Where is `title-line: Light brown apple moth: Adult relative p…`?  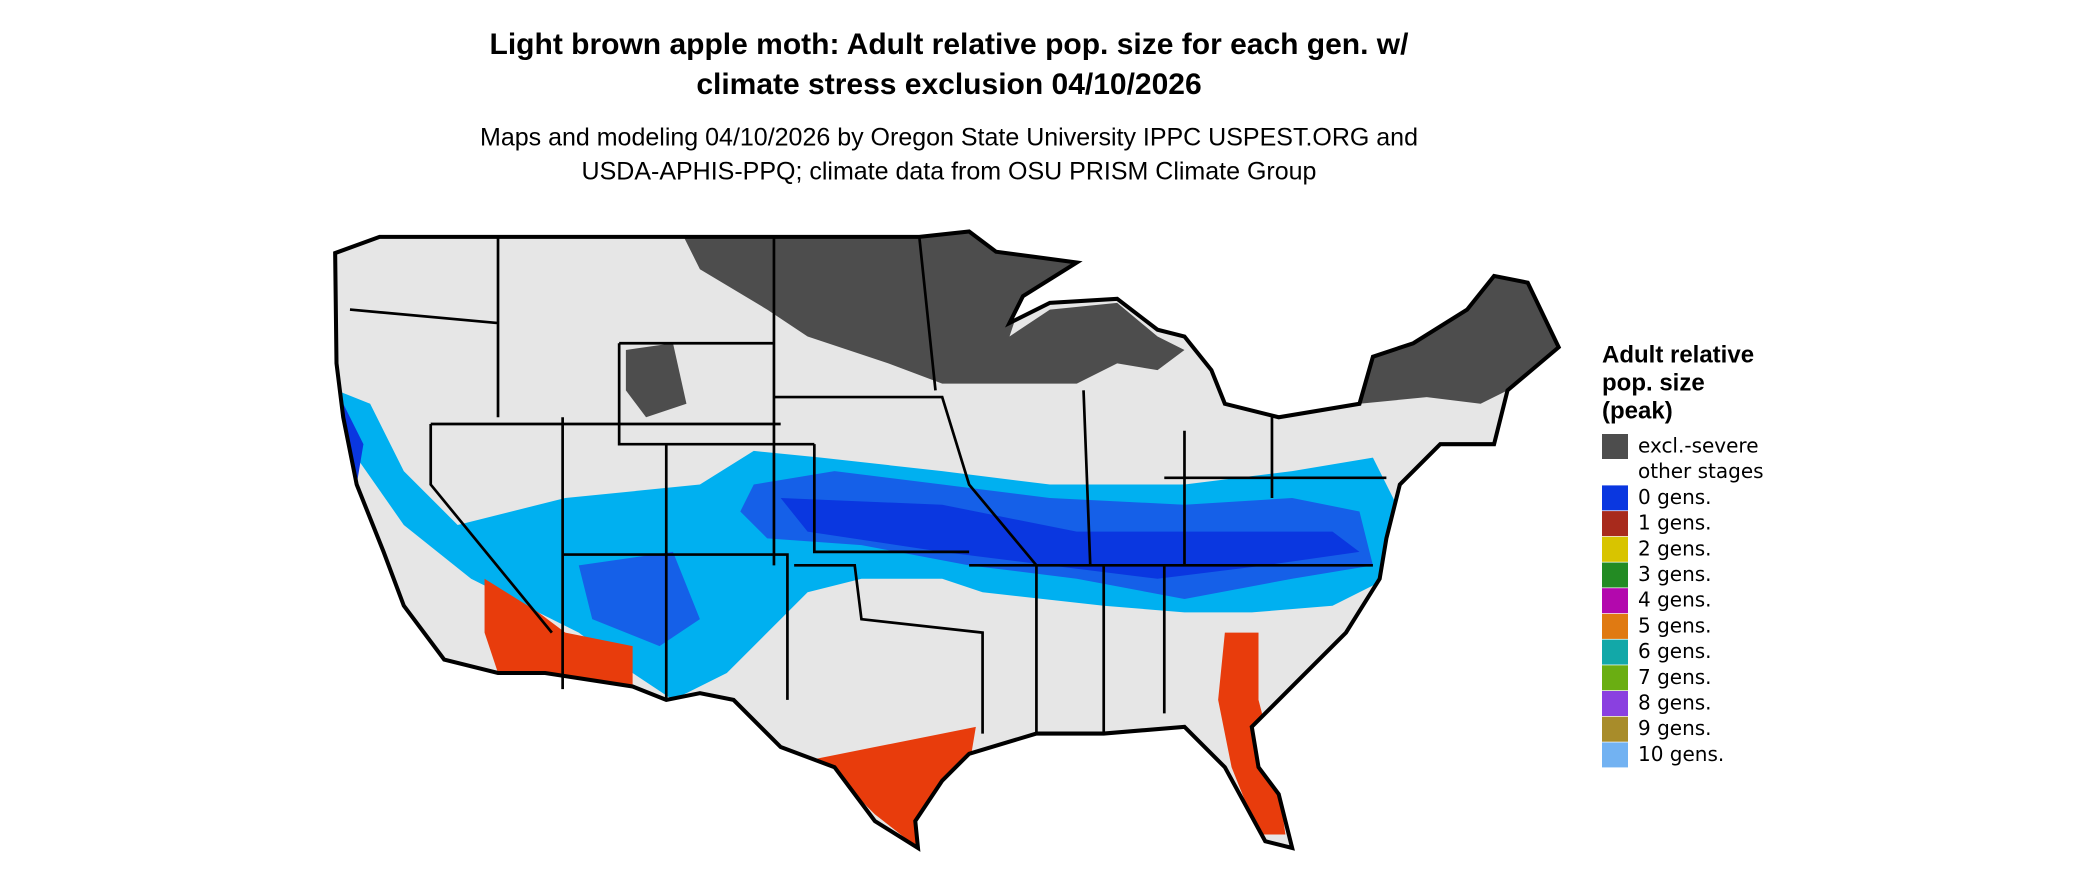 title-line: Light brown apple moth: Adult relative p… is located at coordinates (950, 44).